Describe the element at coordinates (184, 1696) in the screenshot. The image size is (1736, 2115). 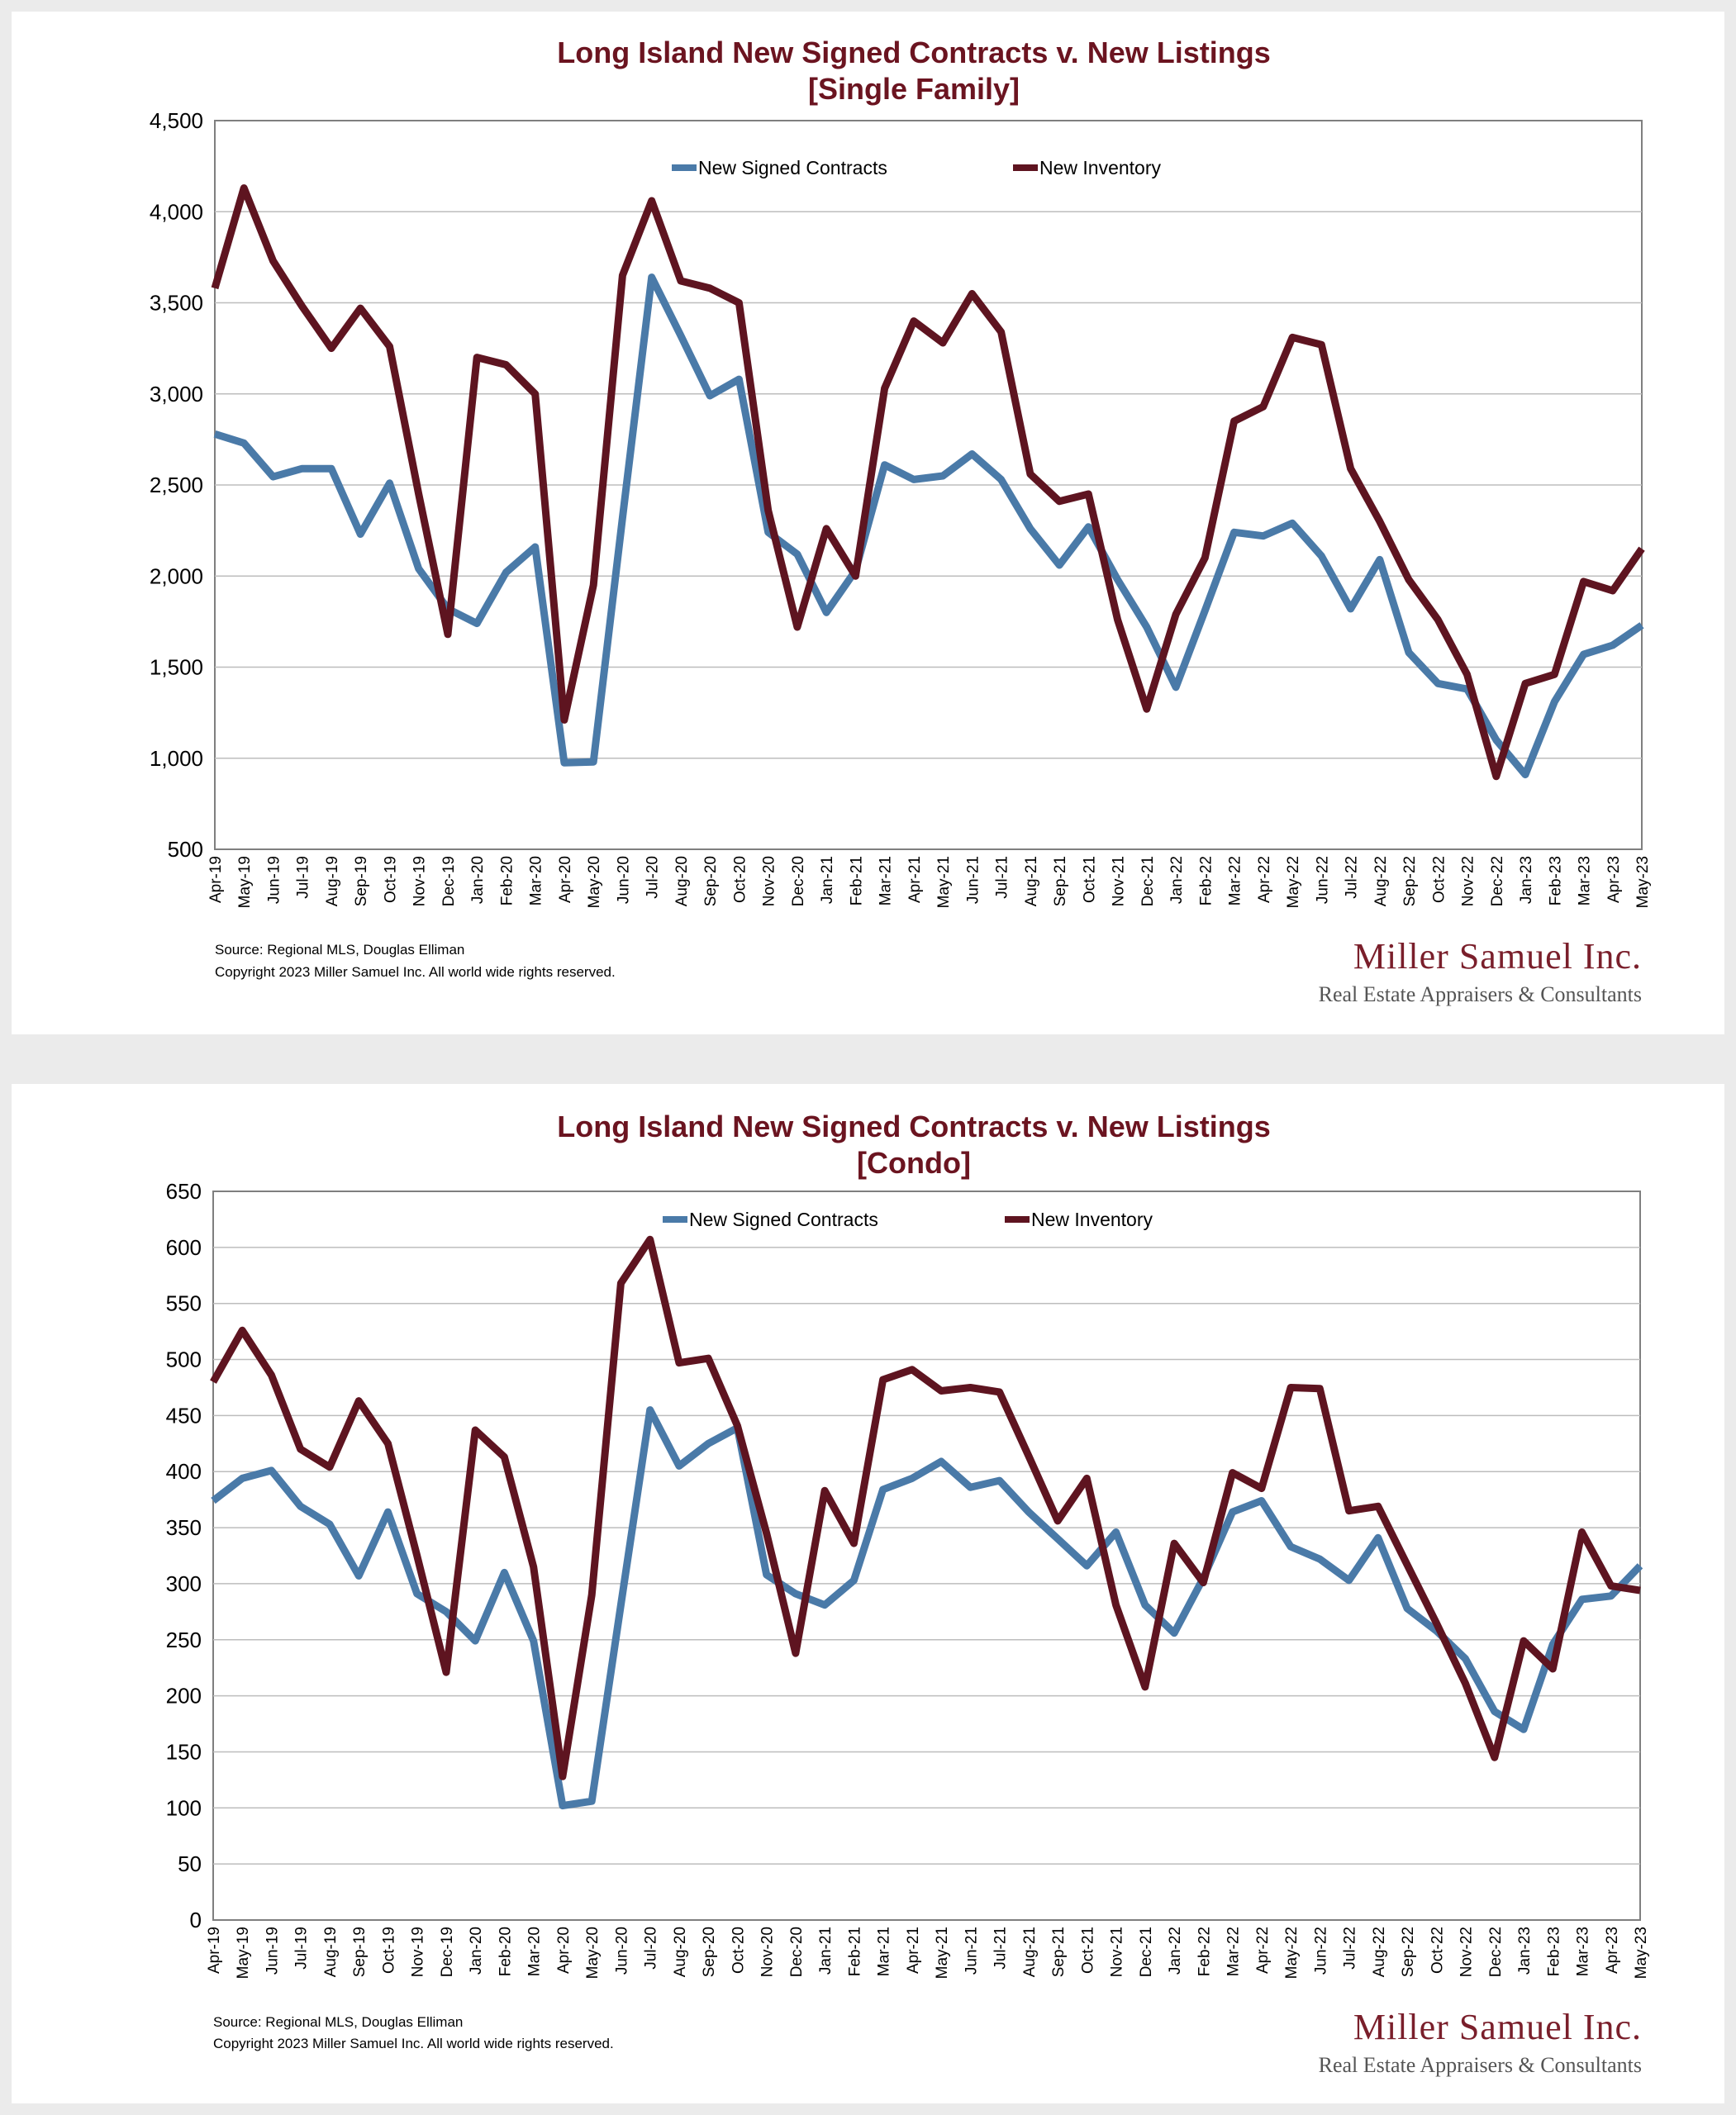
I see `y-tick-label: 200` at that location.